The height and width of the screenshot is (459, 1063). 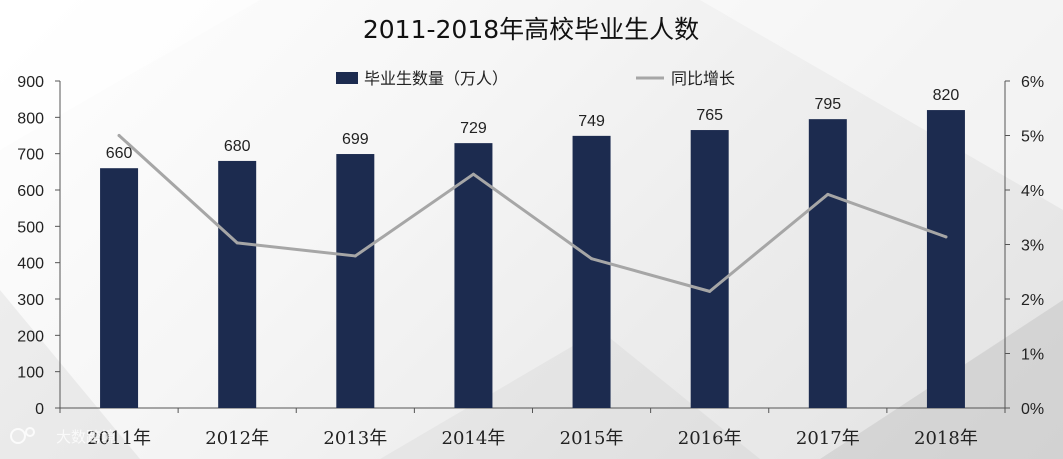 I want to click on bar-value-label: 765, so click(x=709, y=115).